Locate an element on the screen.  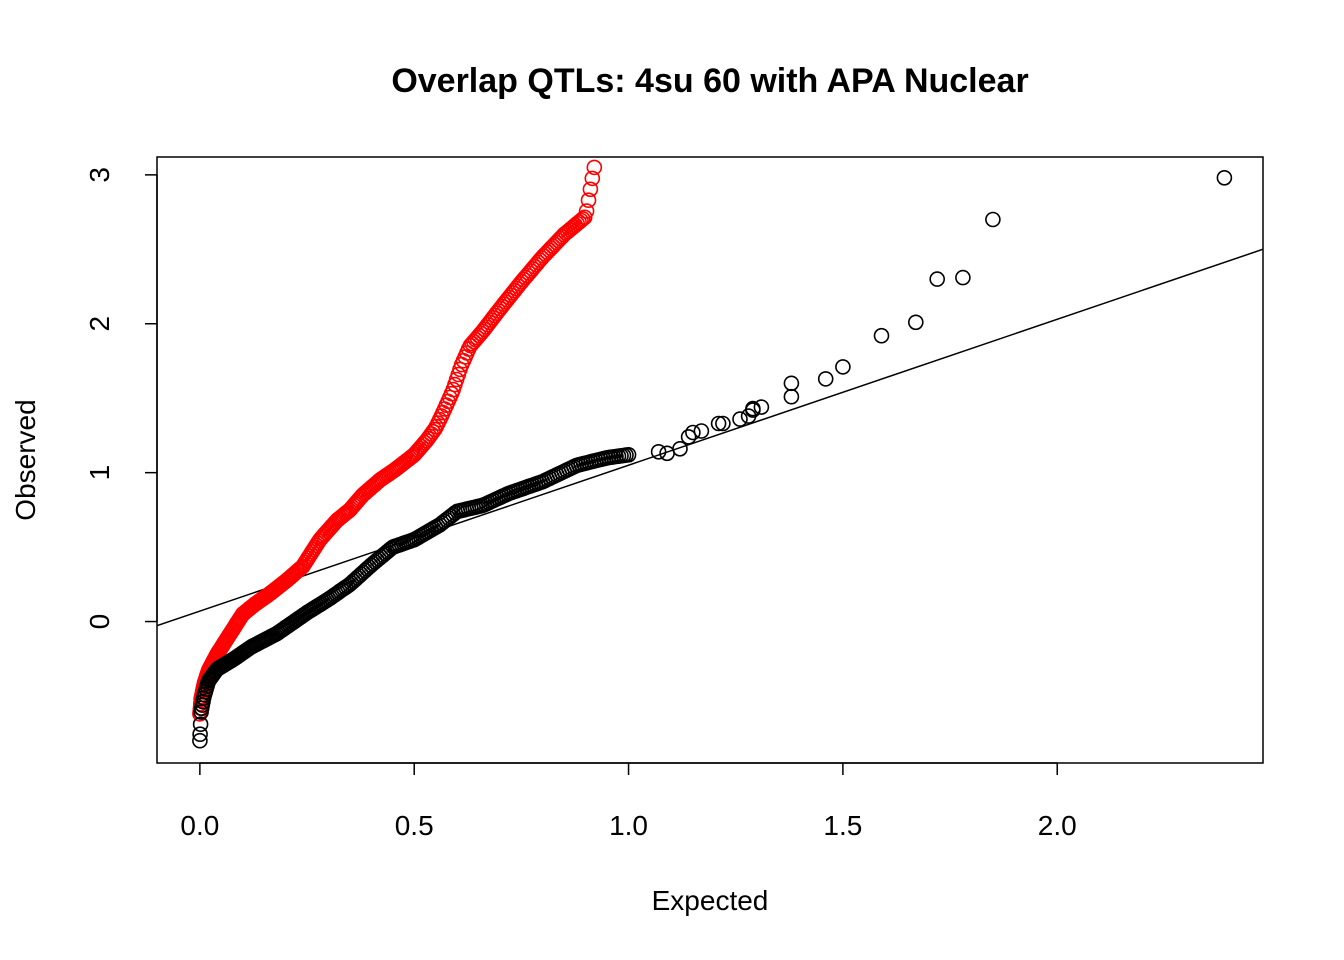
y-tick-label: 0 is located at coordinates (99, 622).